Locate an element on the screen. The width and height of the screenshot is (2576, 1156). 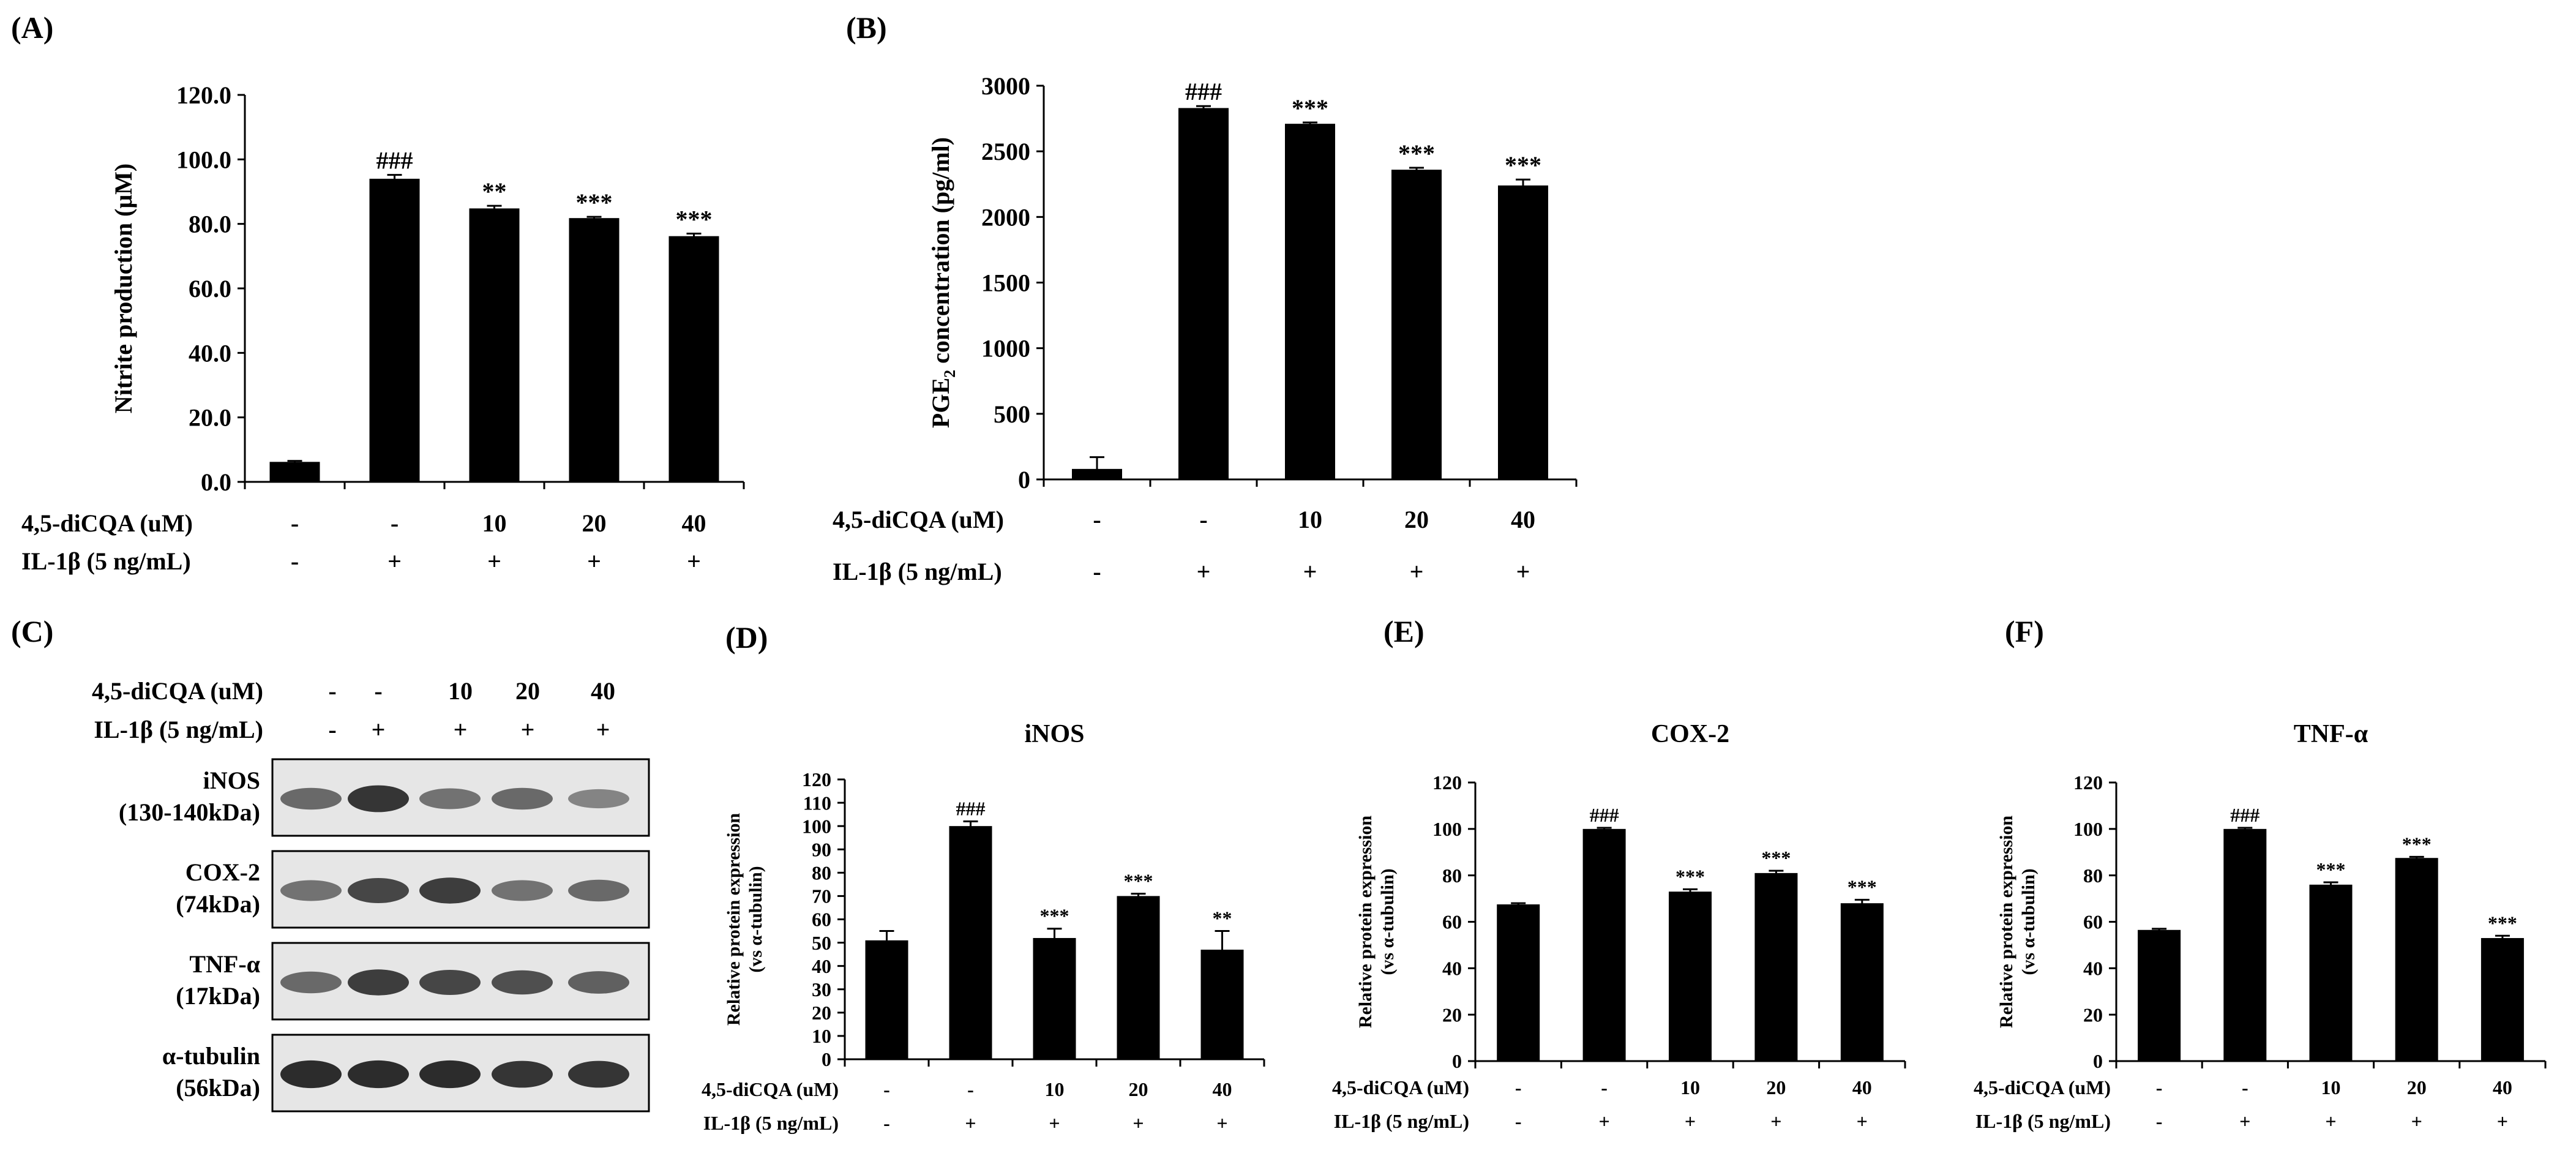
y-tick-label: 2000 is located at coordinates (1006, 217).